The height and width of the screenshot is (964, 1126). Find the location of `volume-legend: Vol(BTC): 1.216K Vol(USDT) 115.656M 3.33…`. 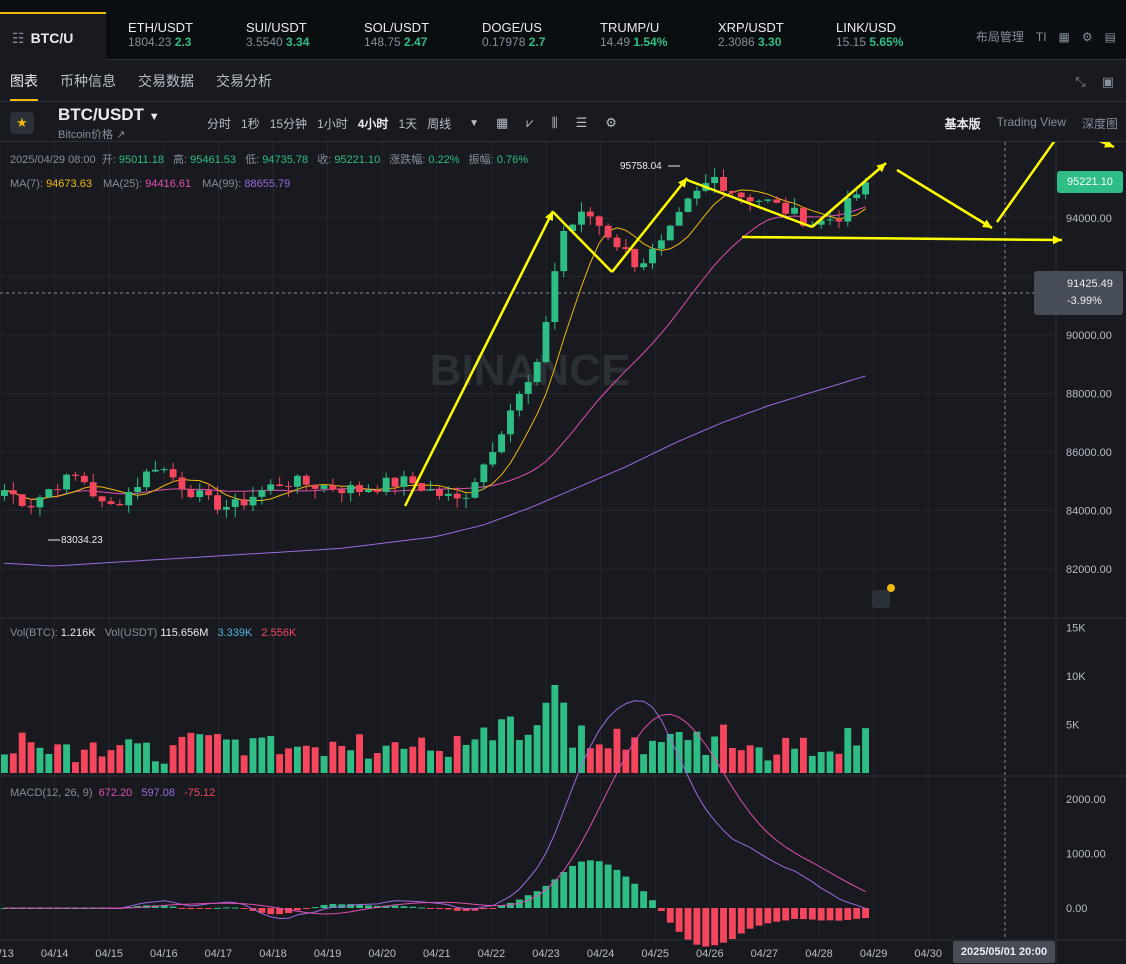

volume-legend: Vol(BTC): 1.216K Vol(USDT) 115.656M 3.33… is located at coordinates (153, 633).